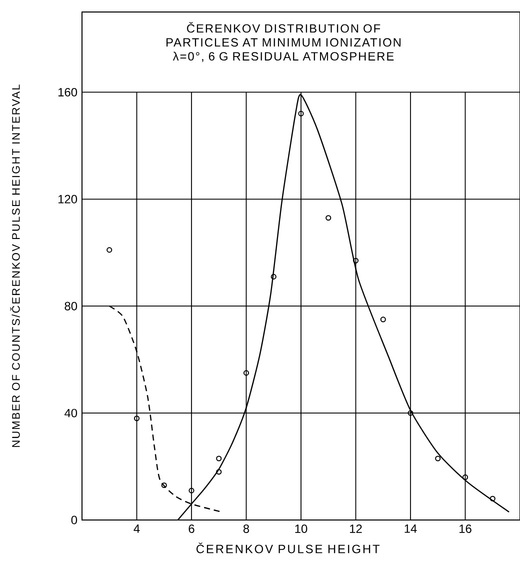 This screenshot has width=520, height=573. What do you see at coordinates (191, 528) in the screenshot?
I see `x-tick-label: 6` at bounding box center [191, 528].